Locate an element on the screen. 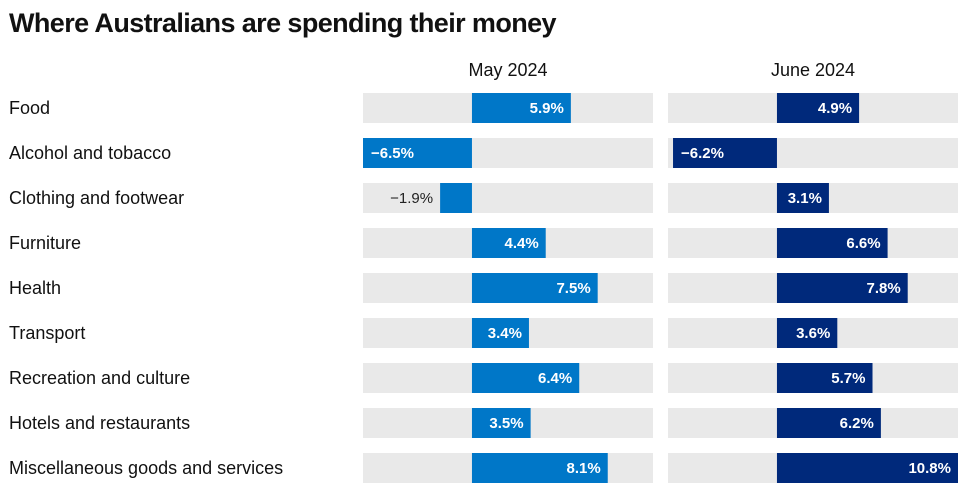 This screenshot has height=499, width=970. data-label-may-2024-alcohol-and-tobacco: −6.5% is located at coordinates (392, 153).